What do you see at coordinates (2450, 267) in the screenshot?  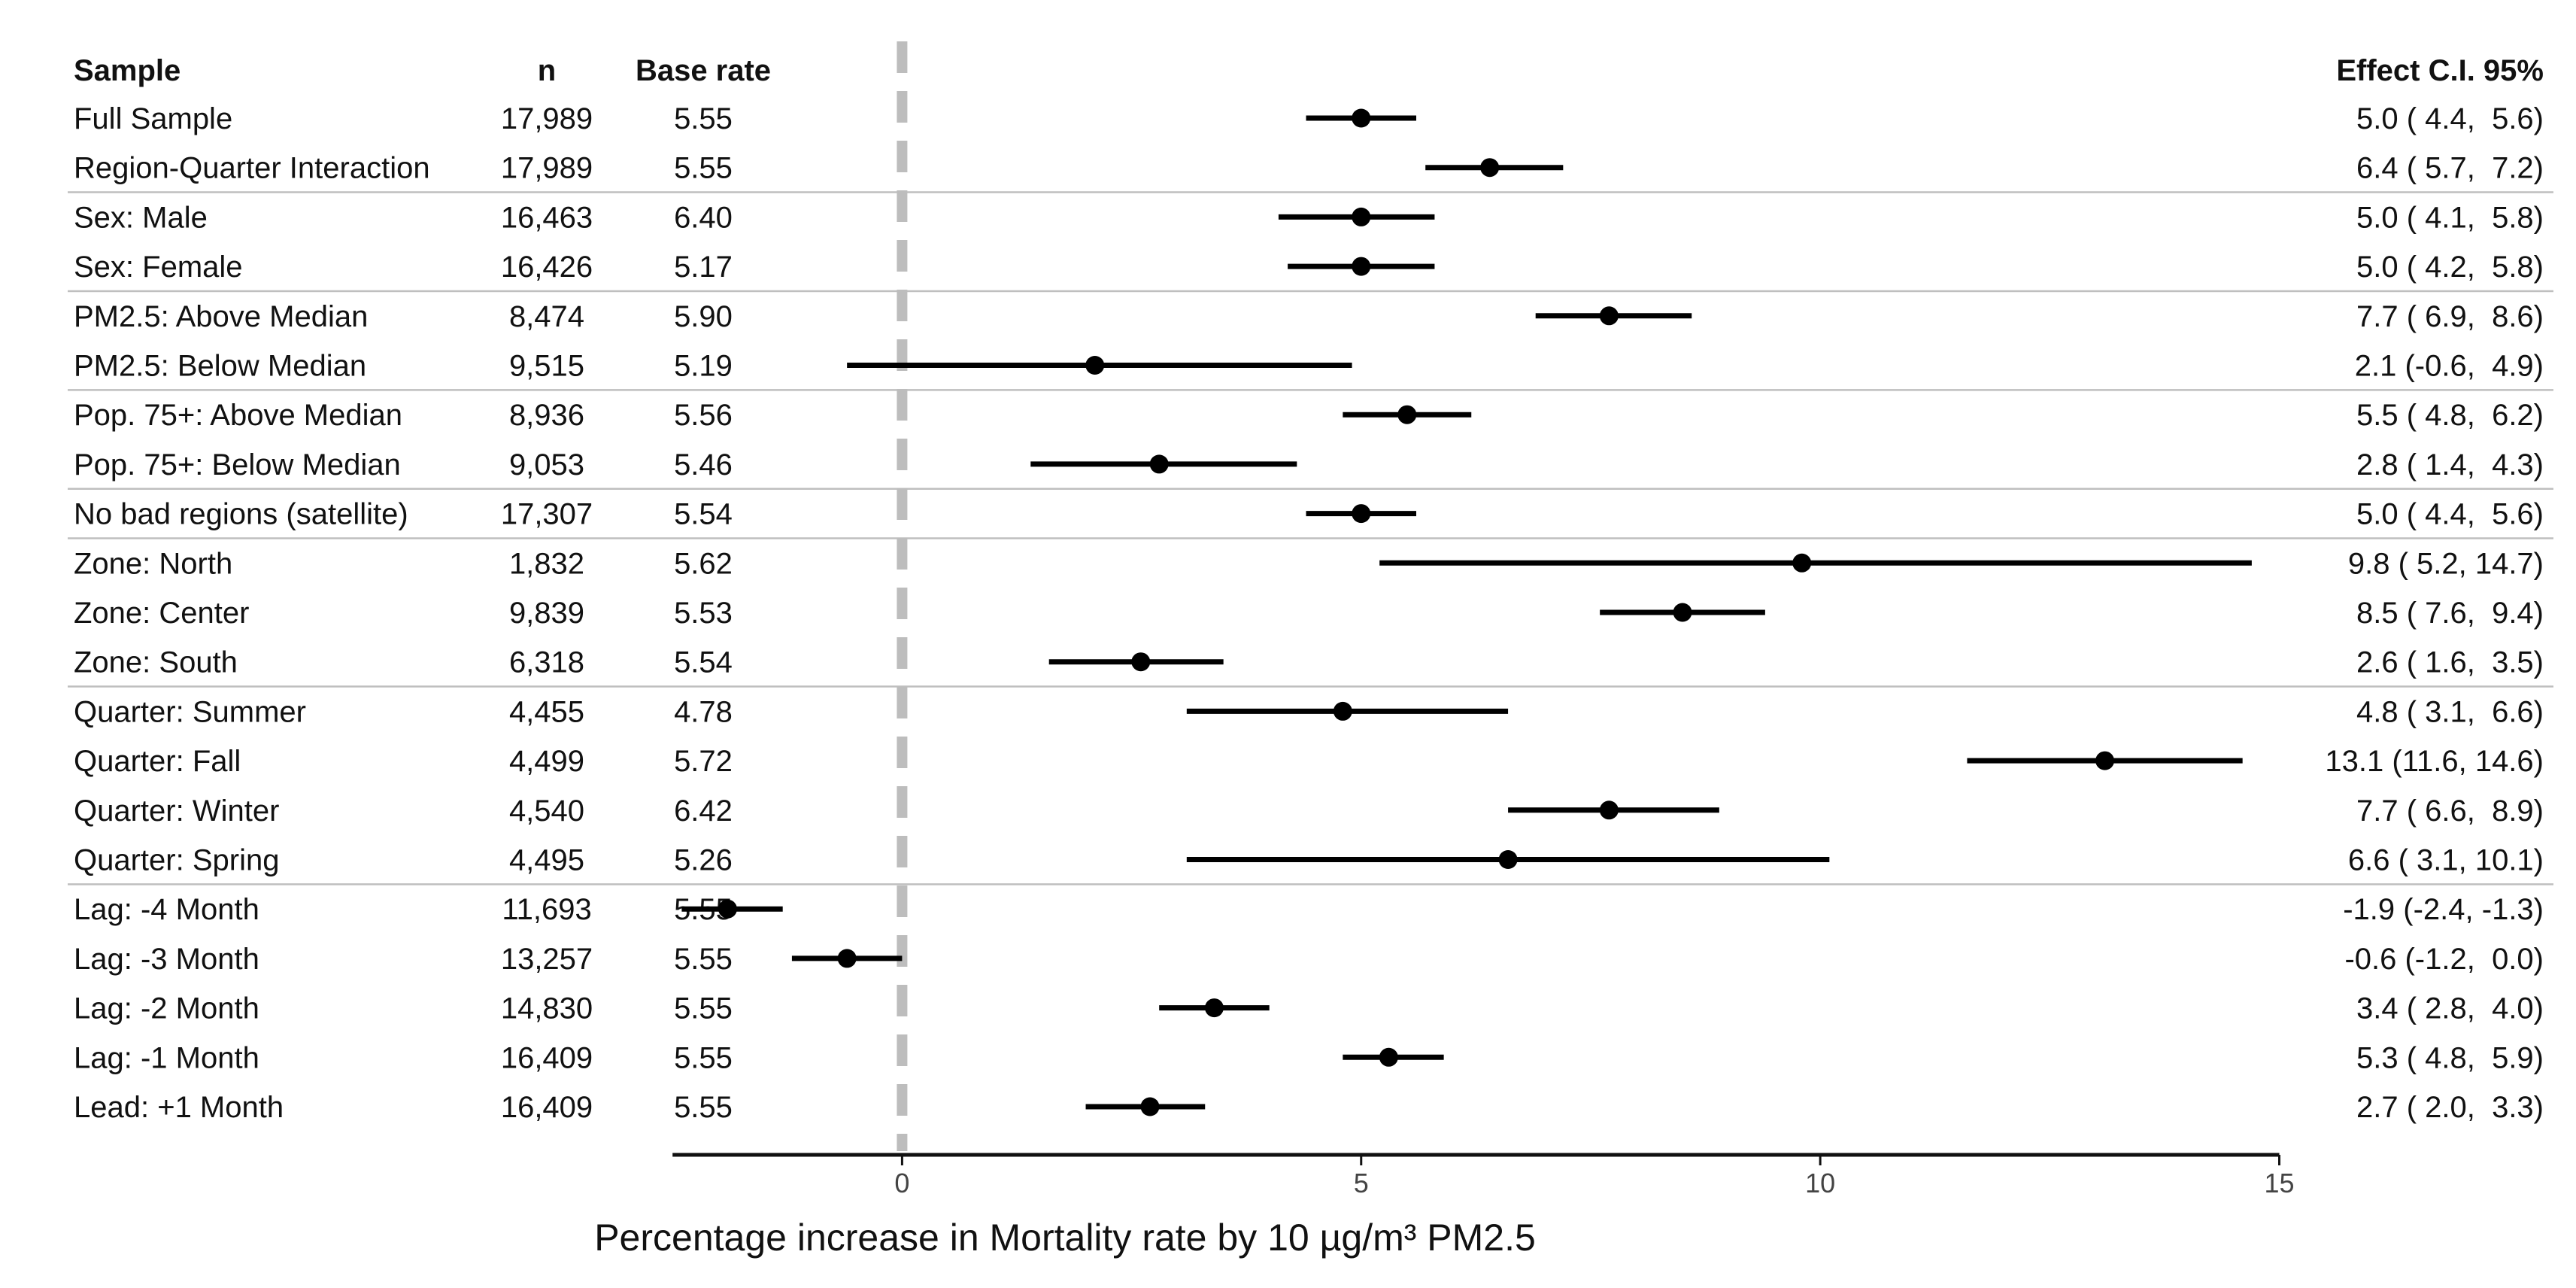 I see `row-effect-ci: 5.0 ( 4.2, 5.8)` at bounding box center [2450, 267].